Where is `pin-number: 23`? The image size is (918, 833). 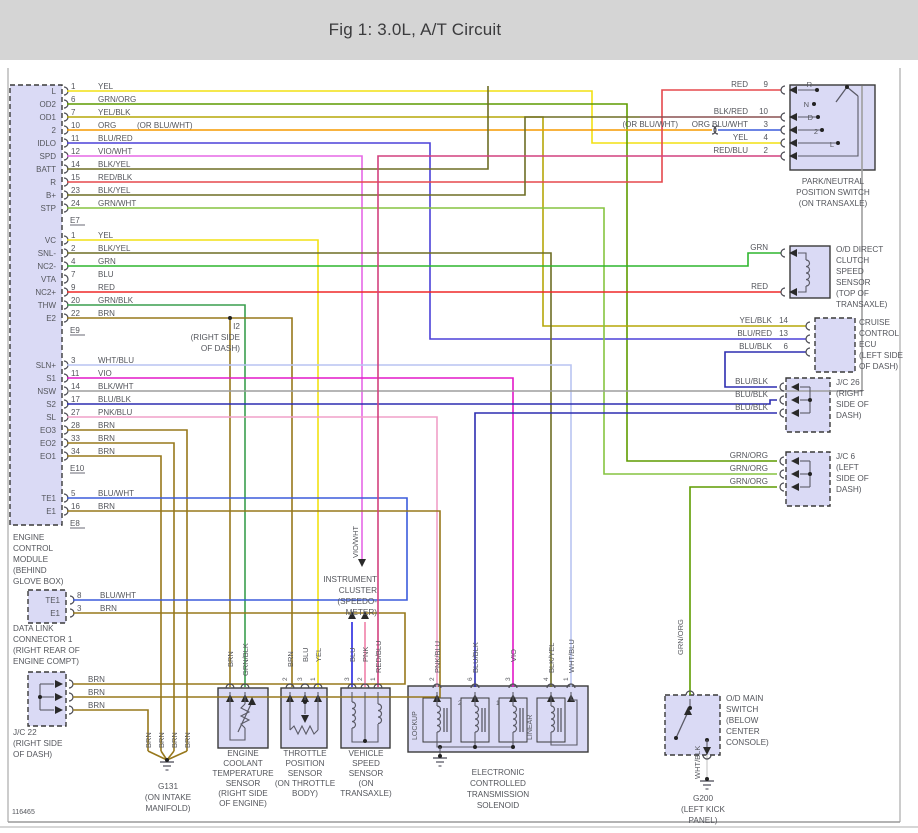
pin-number: 23 is located at coordinates (75, 190).